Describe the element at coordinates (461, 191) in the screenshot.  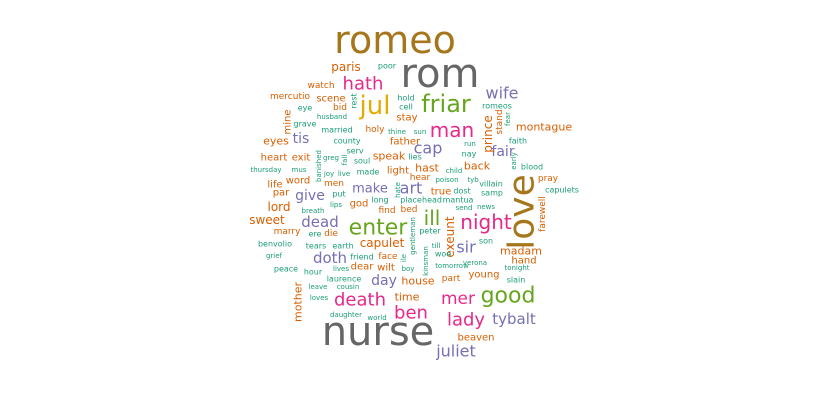
I see `cloud-word: dost` at that location.